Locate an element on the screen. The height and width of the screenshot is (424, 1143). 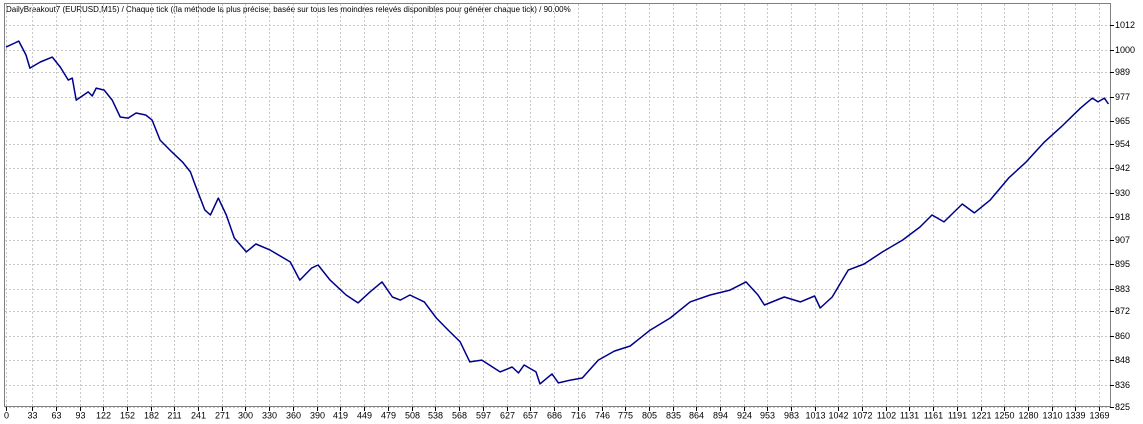
x-tick-label: 657 is located at coordinates (530, 415).